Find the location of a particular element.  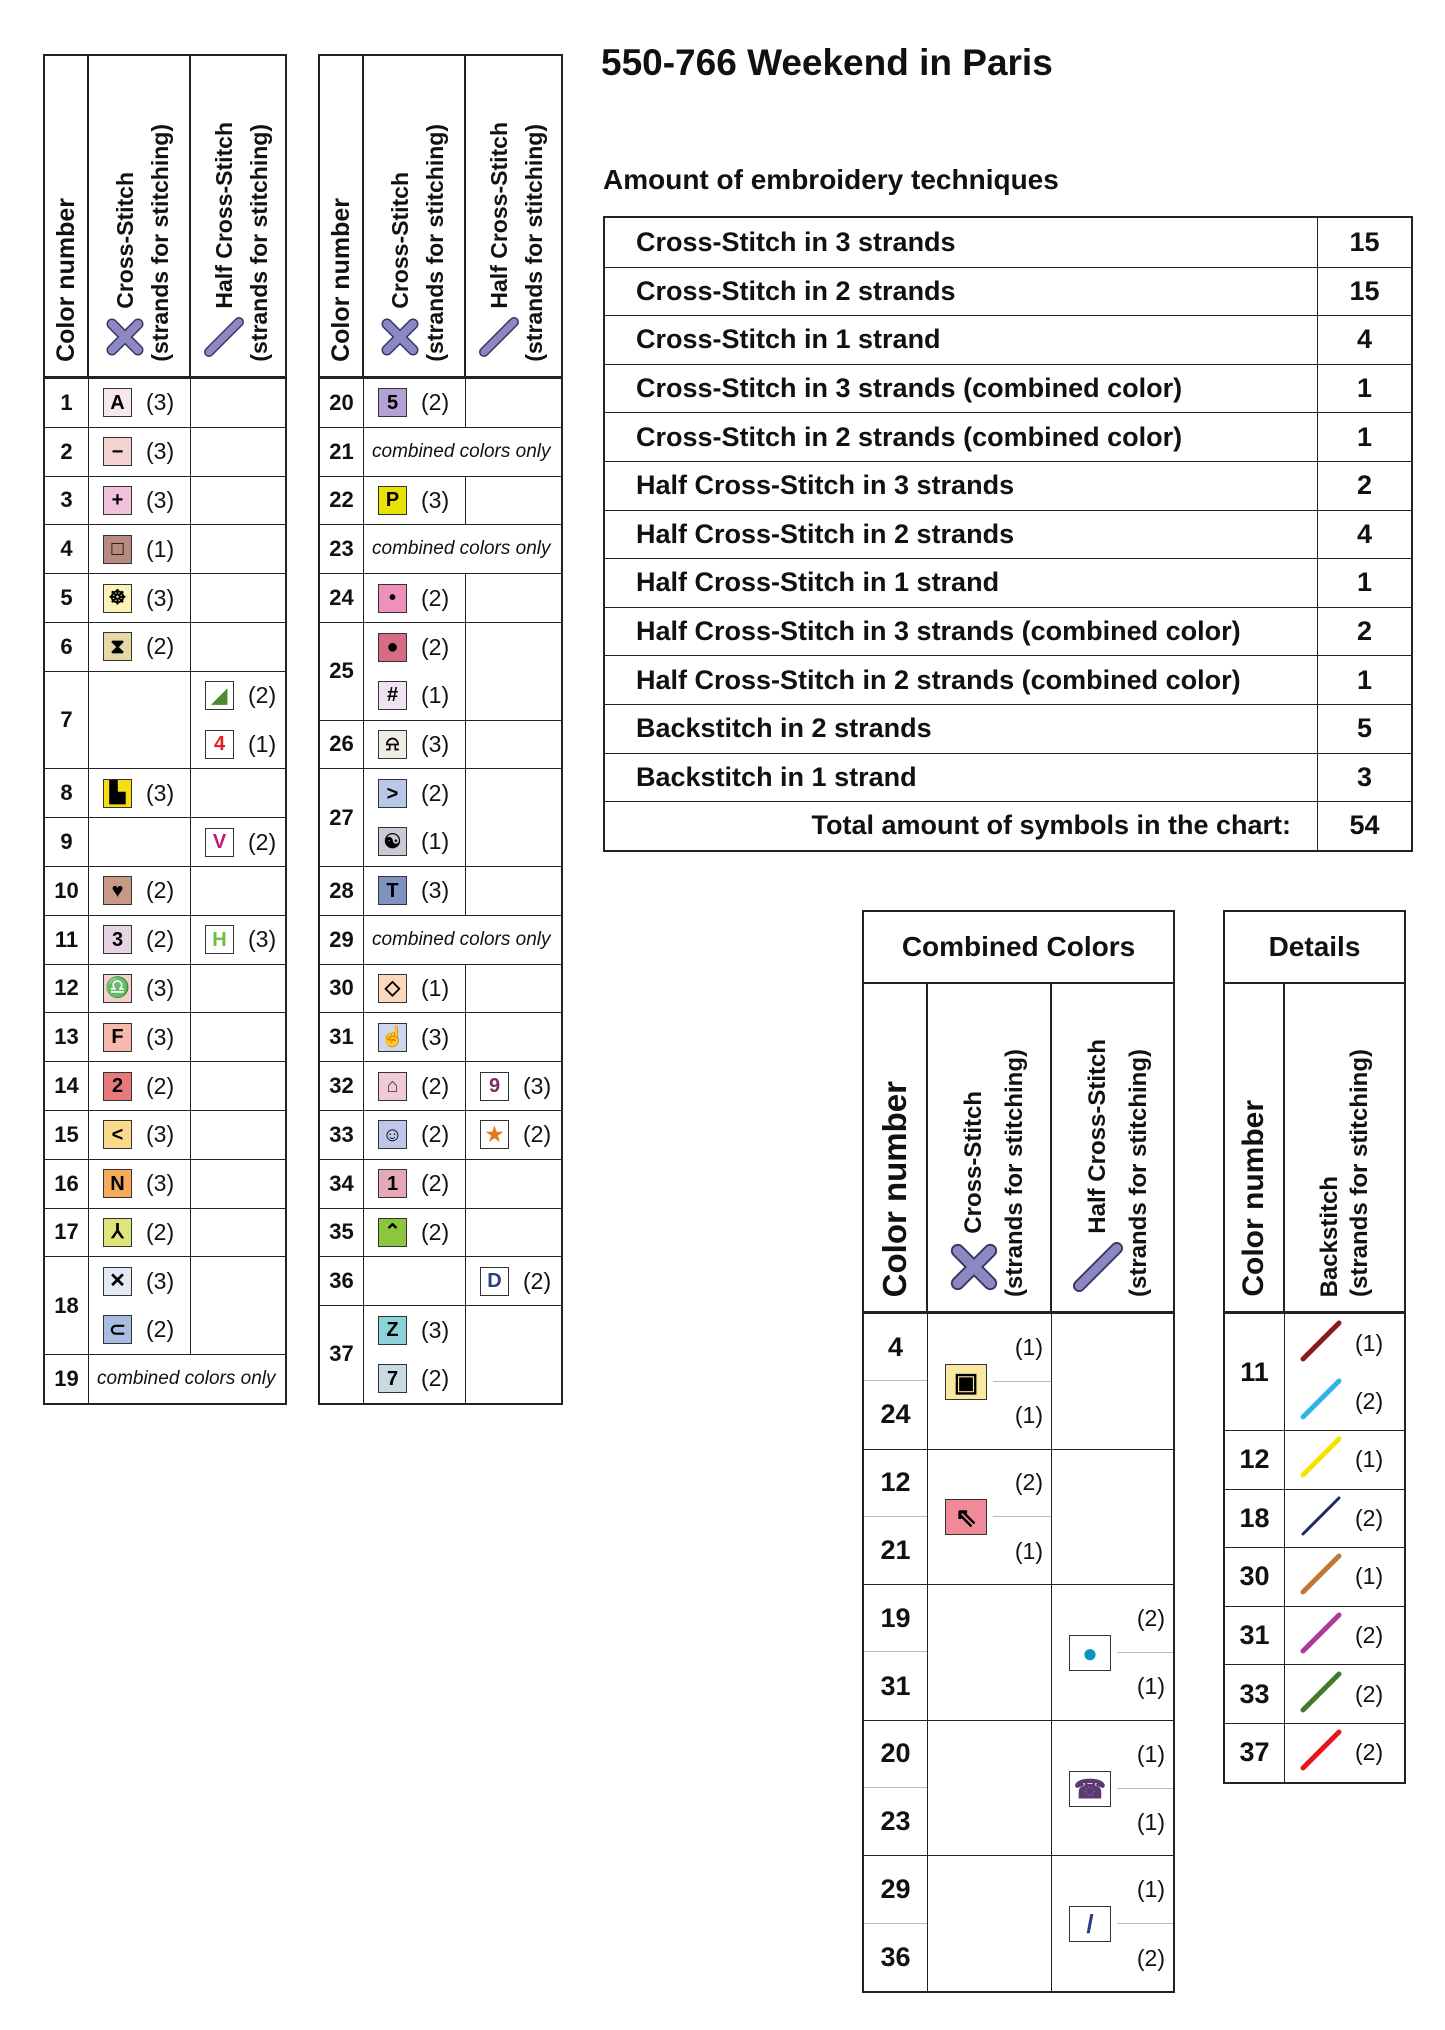

symbol-box: ⧗ is located at coordinates (117, 647).